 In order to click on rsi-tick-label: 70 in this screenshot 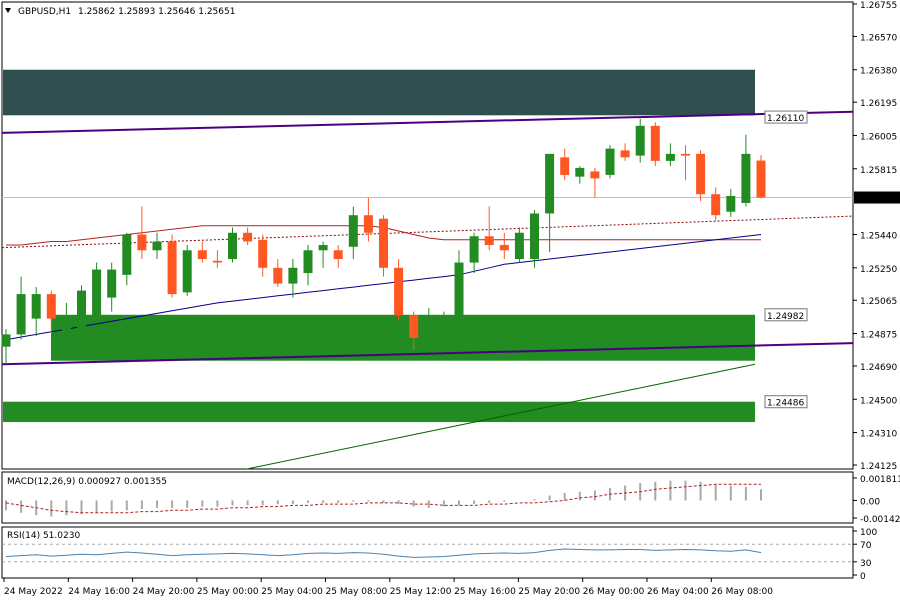, I will do `click(866, 546)`.